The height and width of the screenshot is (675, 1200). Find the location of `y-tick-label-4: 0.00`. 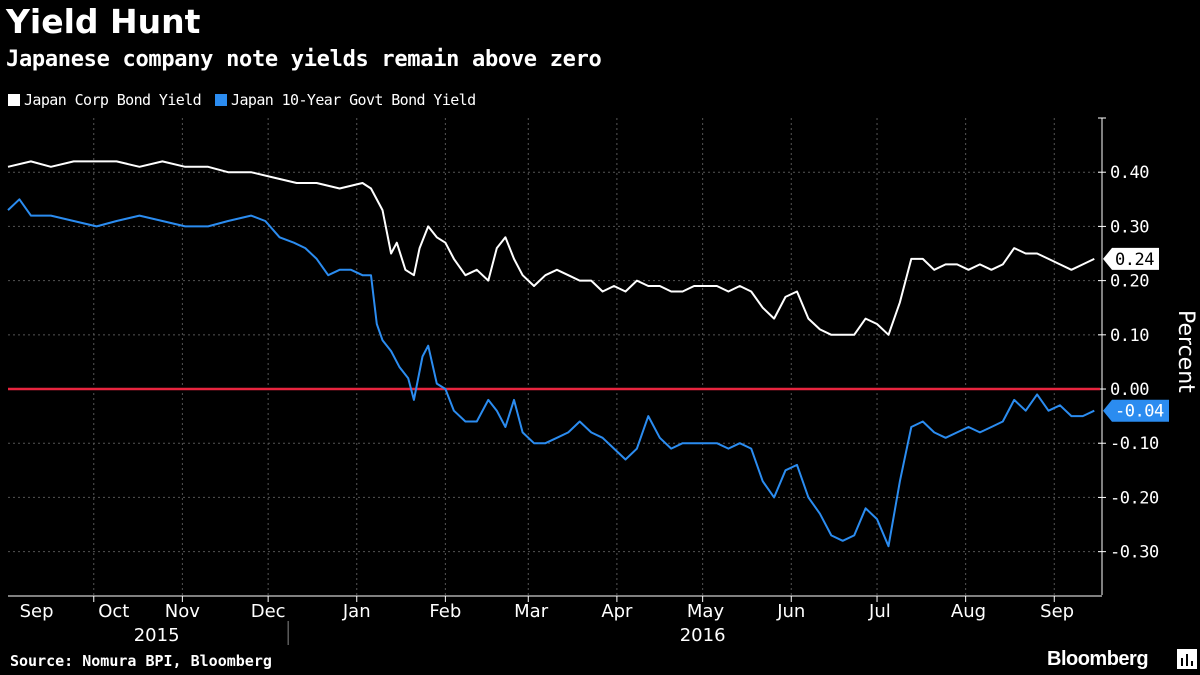

y-tick-label-4: 0.00 is located at coordinates (1129, 390).